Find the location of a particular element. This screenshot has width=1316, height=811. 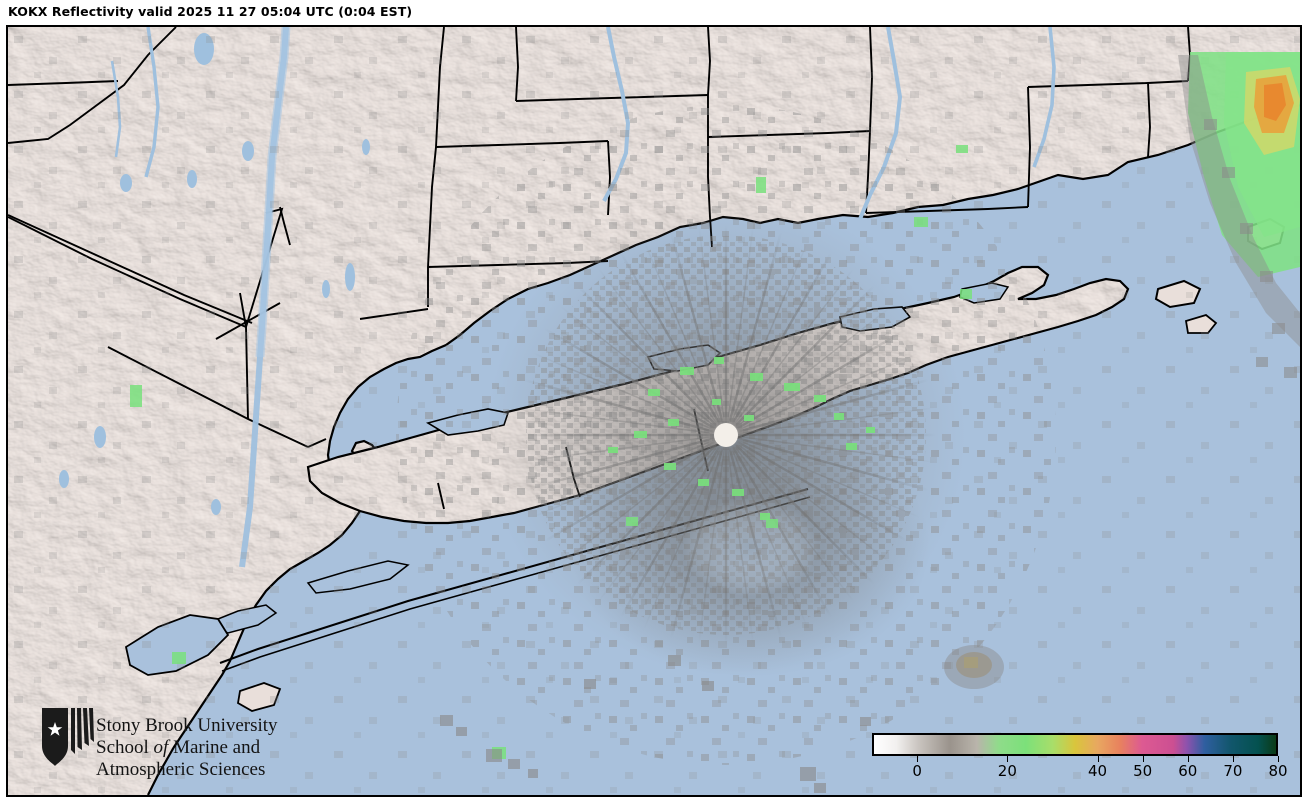

colorbar-label-50: 50 is located at coordinates (1143, 771).